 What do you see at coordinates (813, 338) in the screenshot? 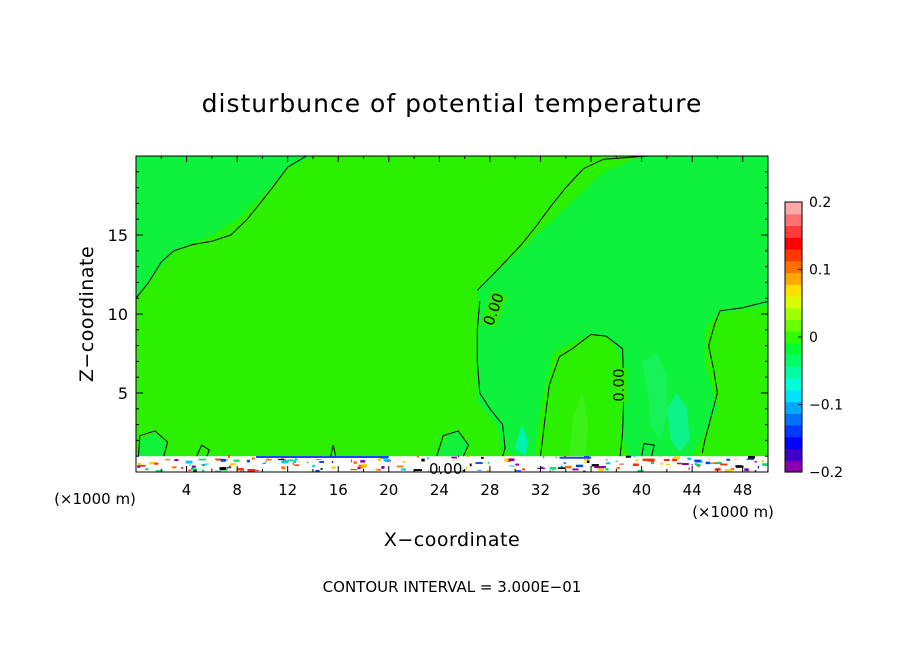
I see `colorbar-tick-label-2: 0` at bounding box center [813, 338].